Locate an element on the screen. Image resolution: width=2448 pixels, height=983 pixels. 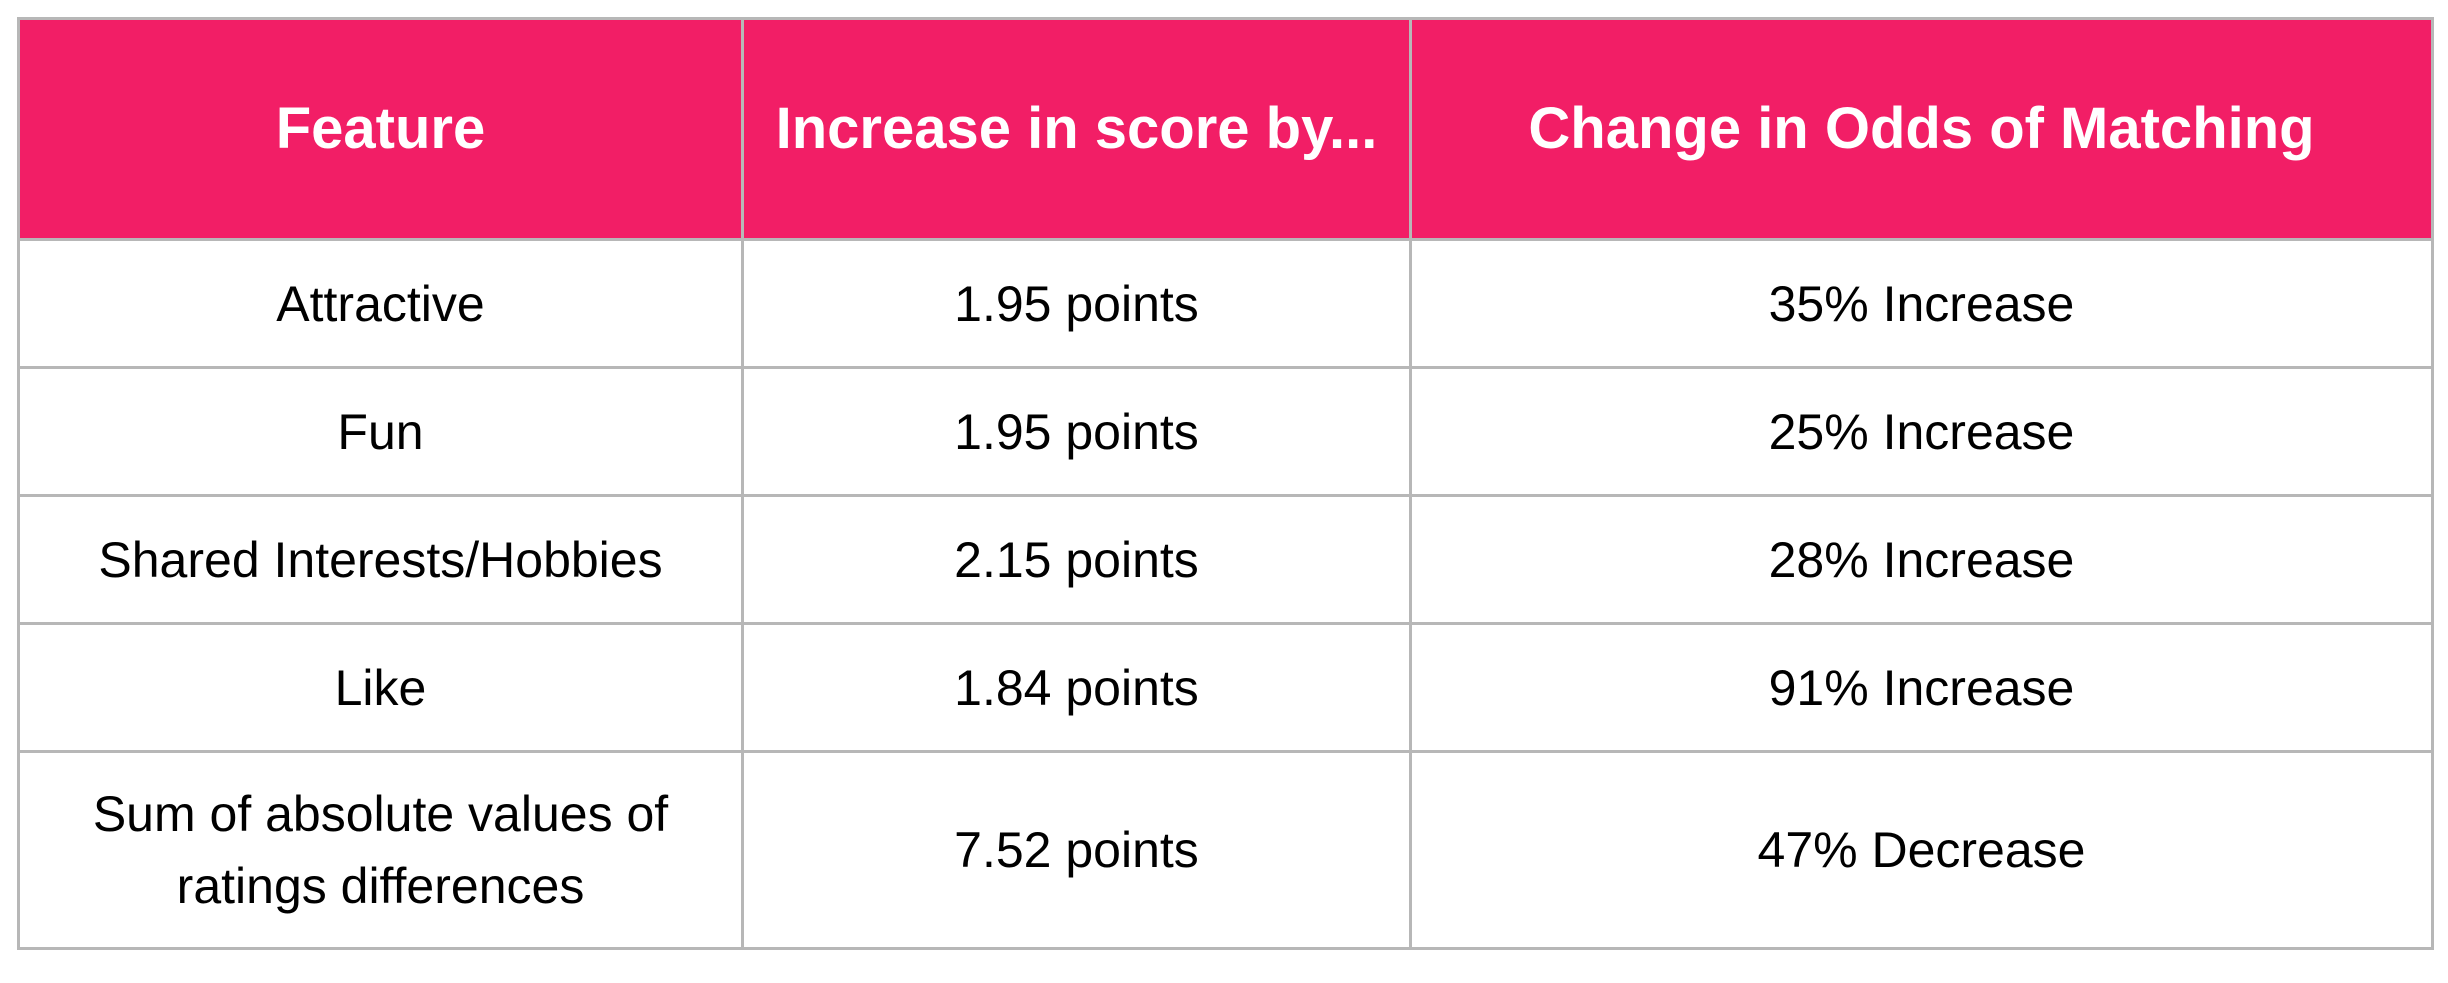
header-feature: Feature is located at coordinates (380, 129).